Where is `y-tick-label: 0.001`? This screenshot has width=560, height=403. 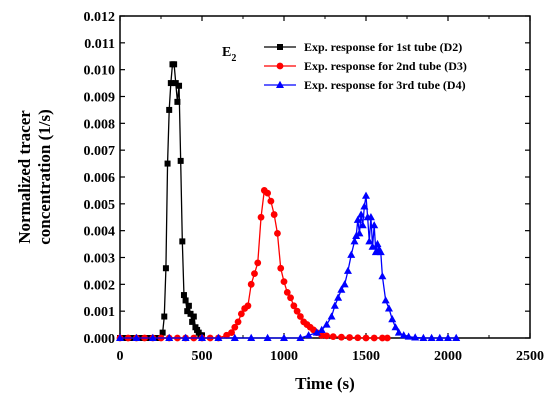 y-tick-label: 0.001 is located at coordinates (100, 312).